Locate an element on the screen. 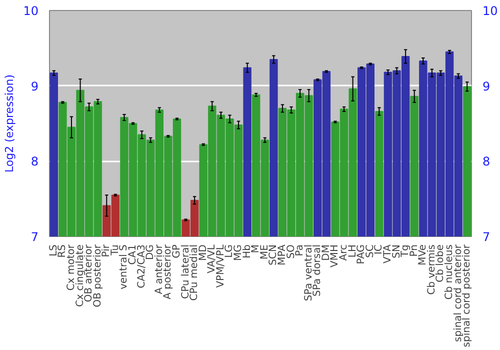 This screenshot has height=350, width=500. y2-tick-label: 10 is located at coordinates (490, 11).